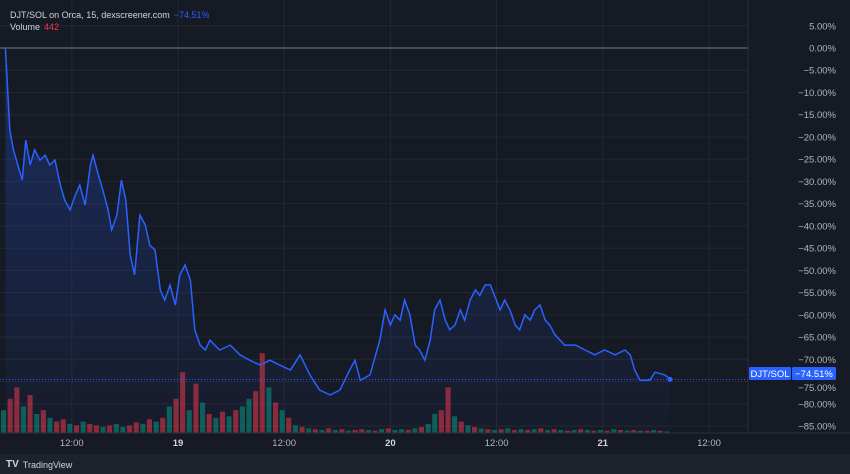 This screenshot has height=474, width=850. Describe the element at coordinates (769, 374) in the screenshot. I see `price-tag-symbol: DJT/SOL` at that location.